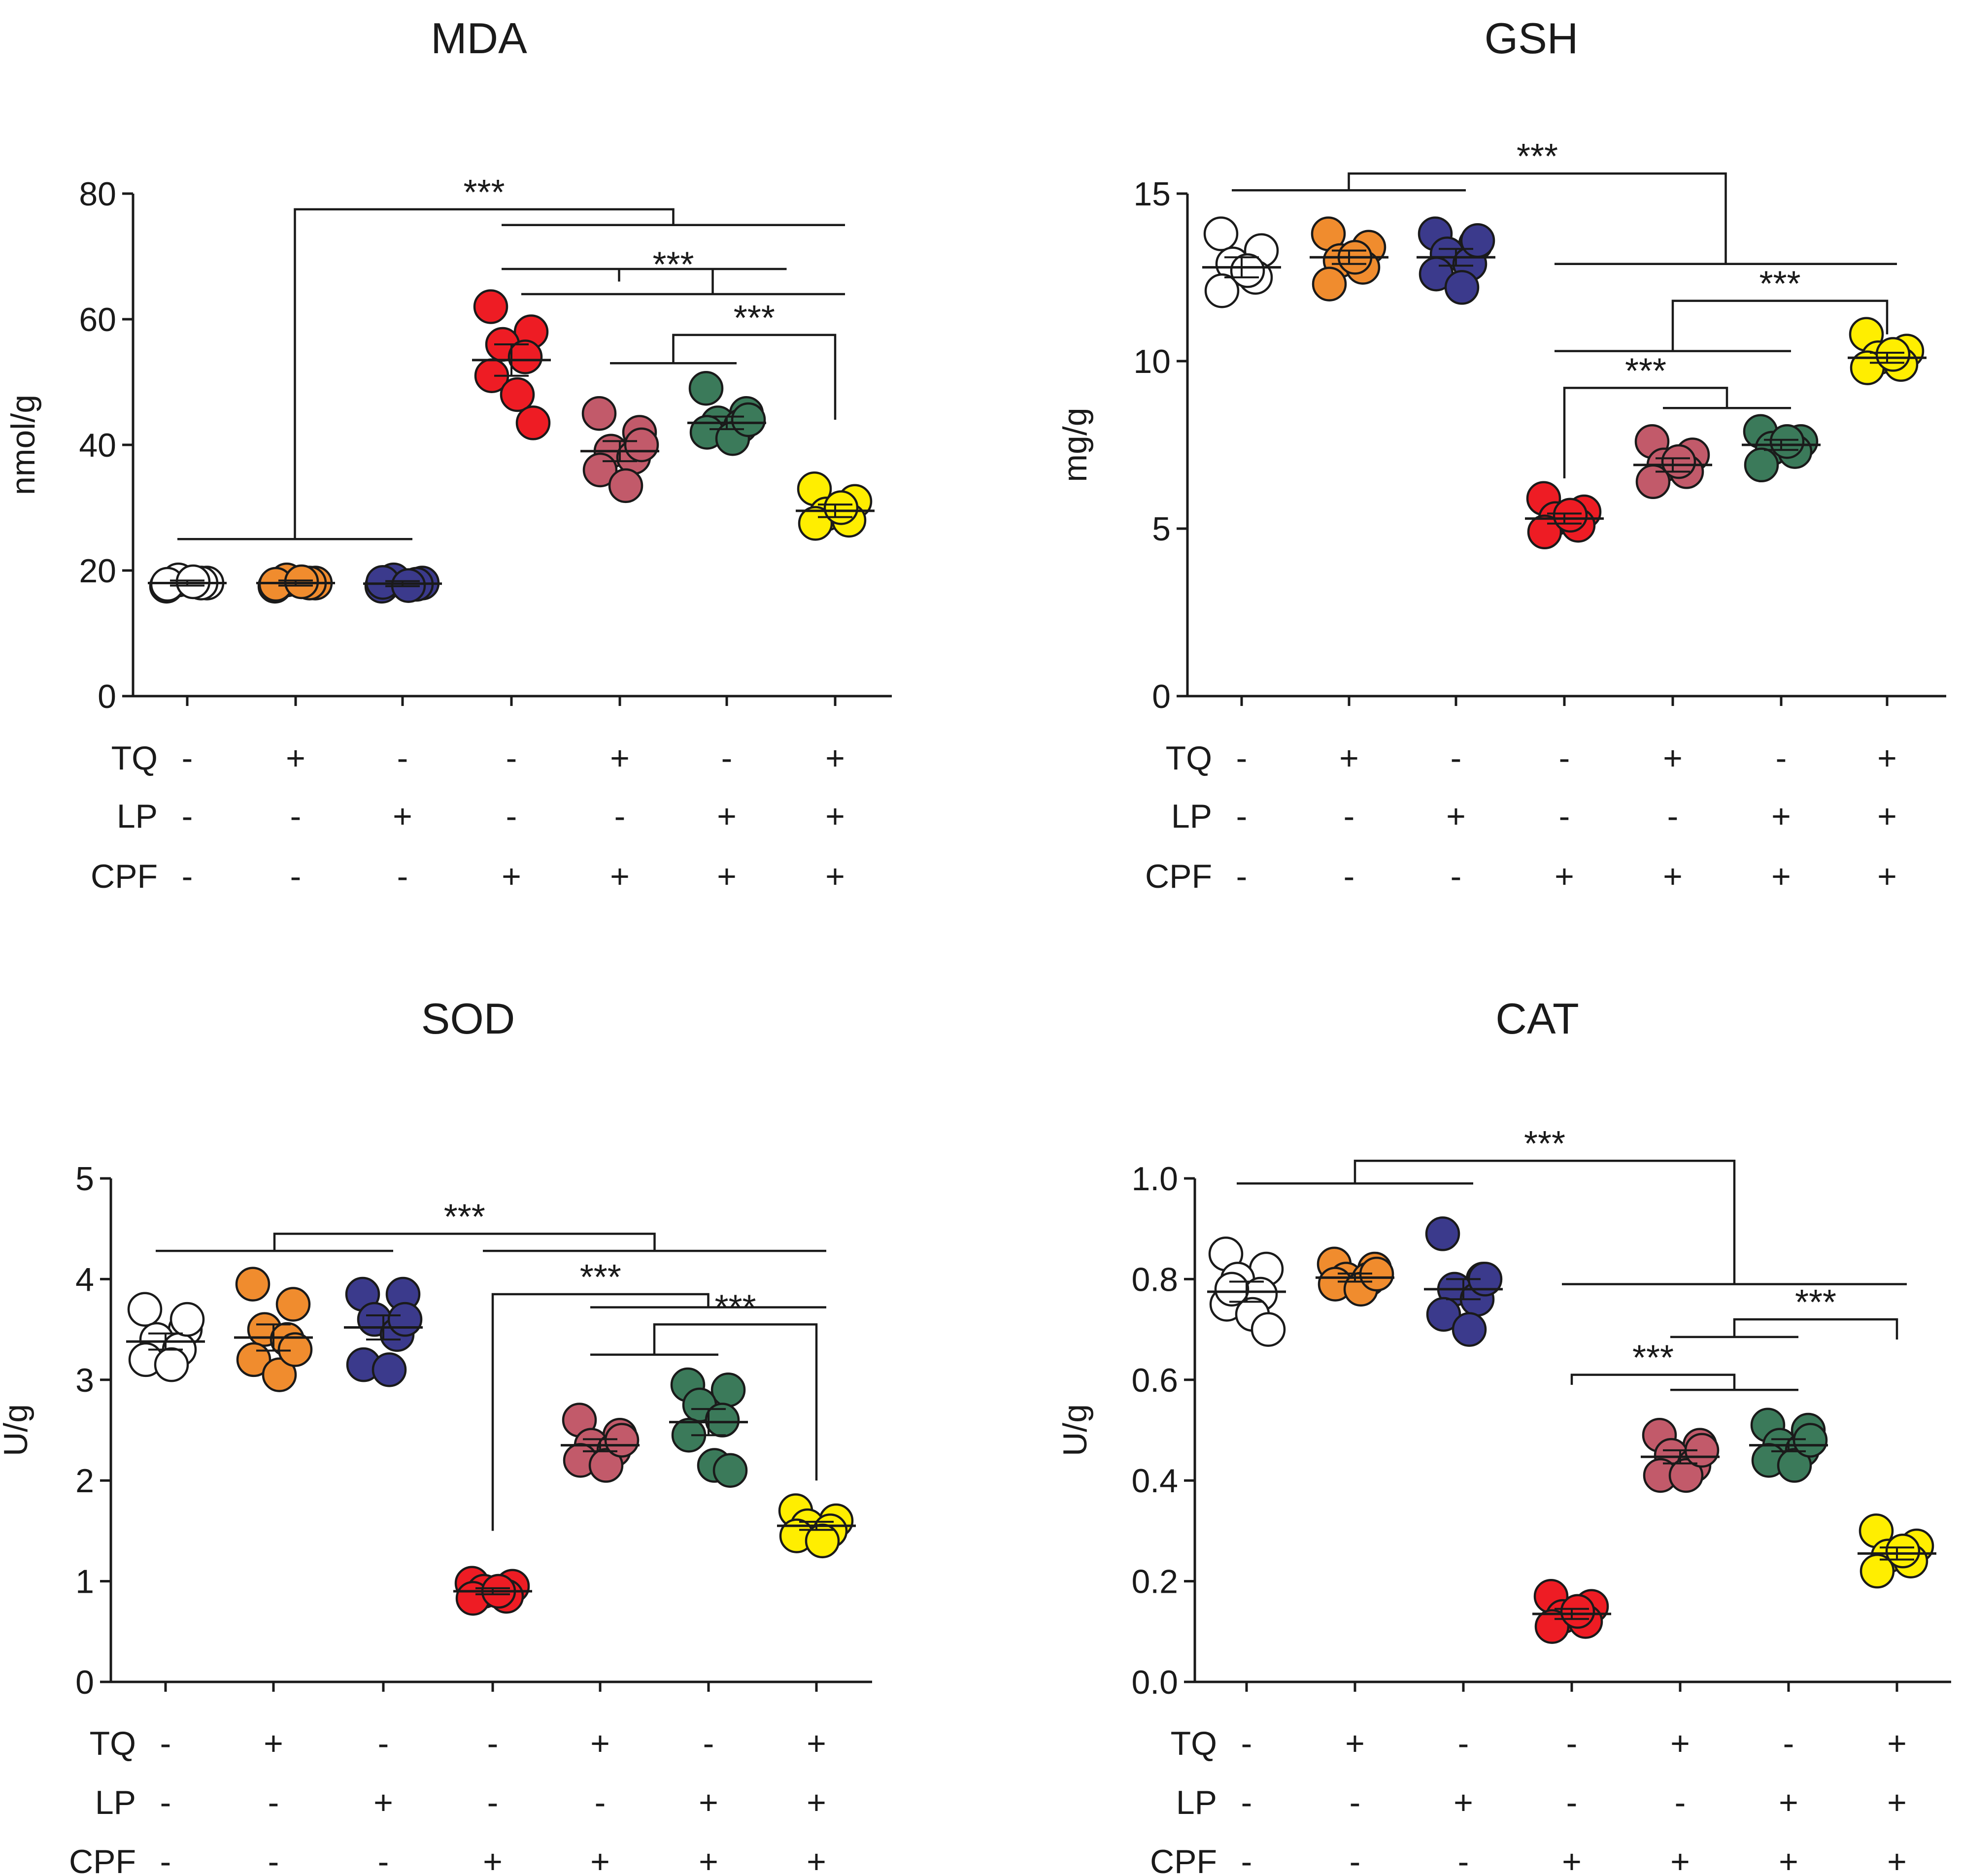  Describe the element at coordinates (97, 571) in the screenshot. I see `y-tick-label: 20` at that location.